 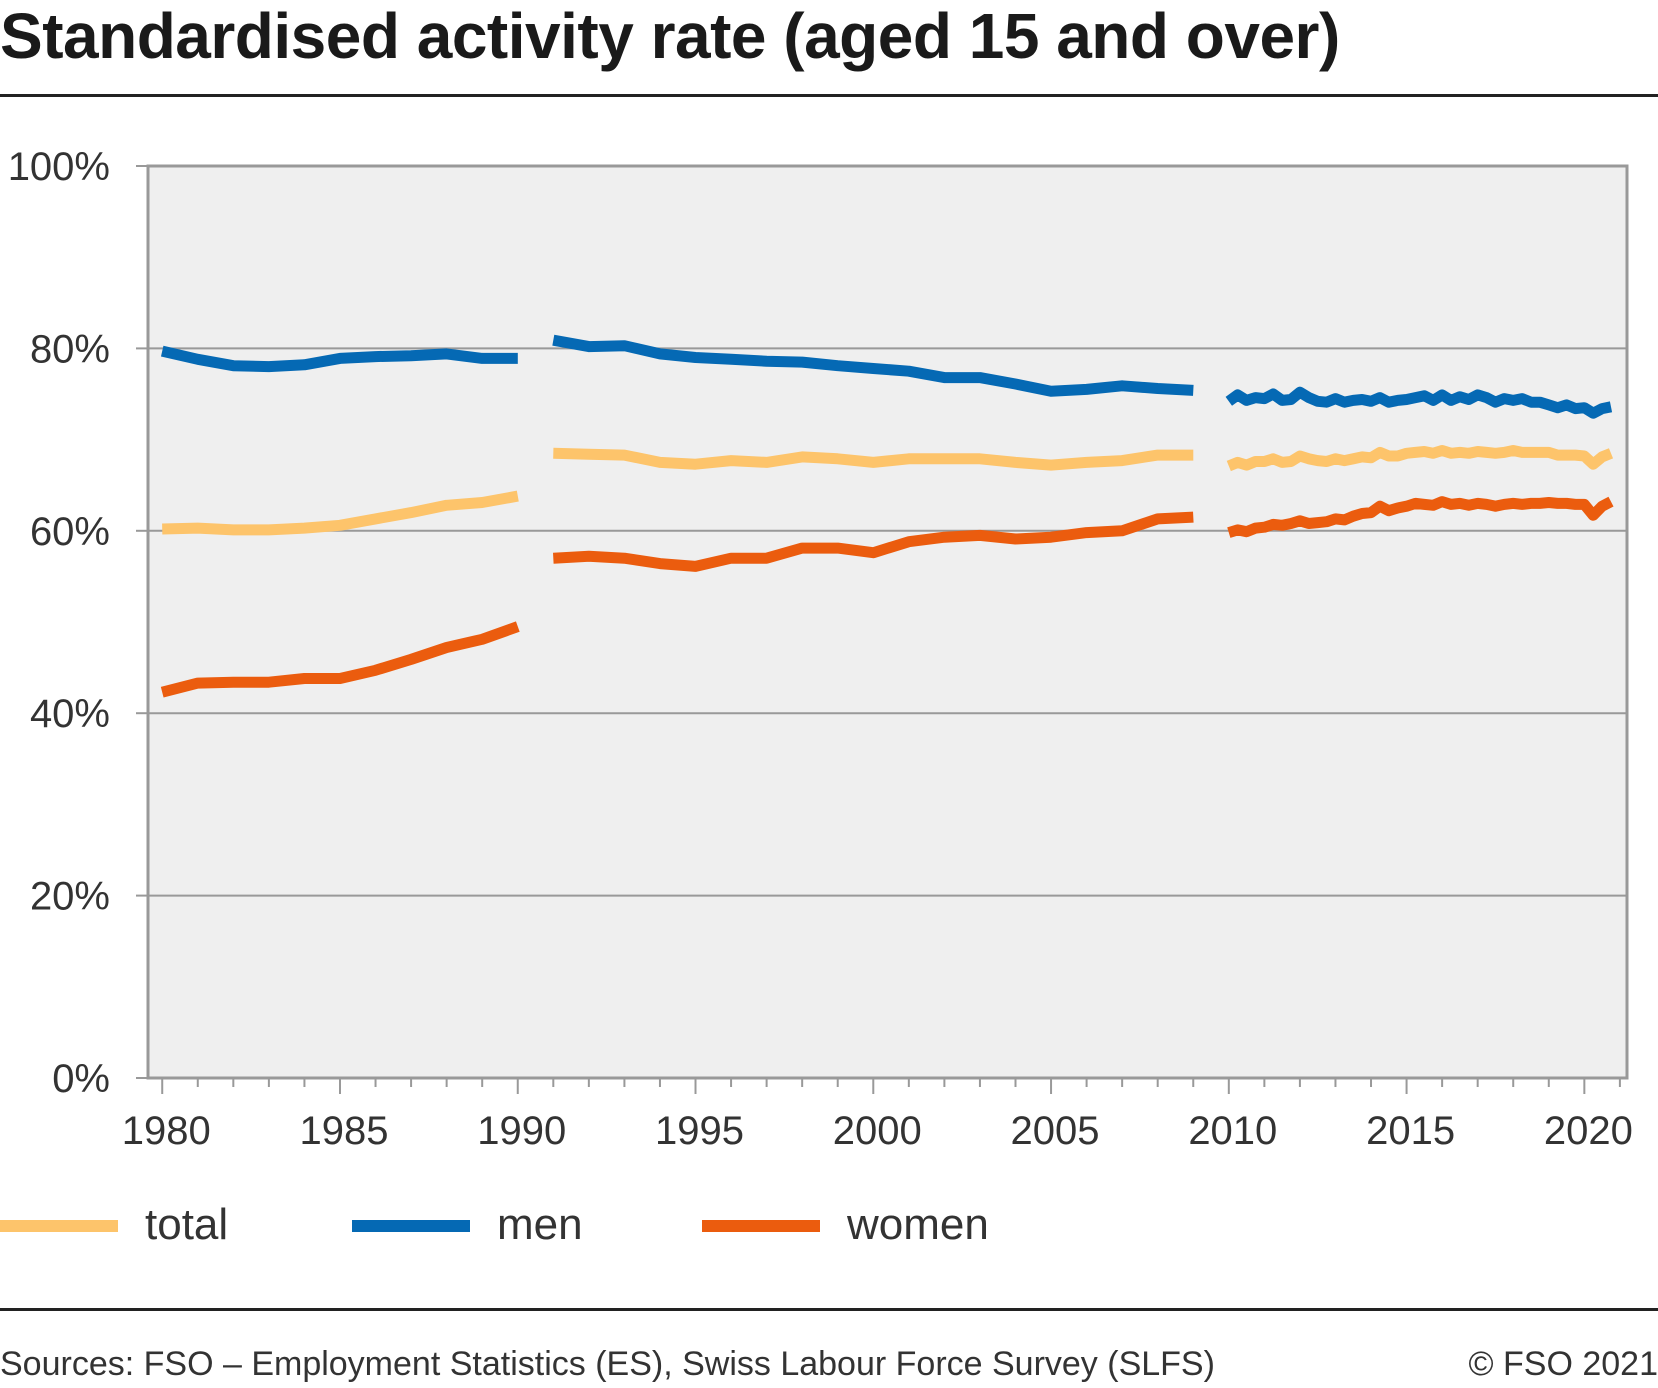 What do you see at coordinates (78, 623) in the screenshot?
I see `y-axis-ticks: 0% 20% 40% 60% 80% 100%` at bounding box center [78, 623].